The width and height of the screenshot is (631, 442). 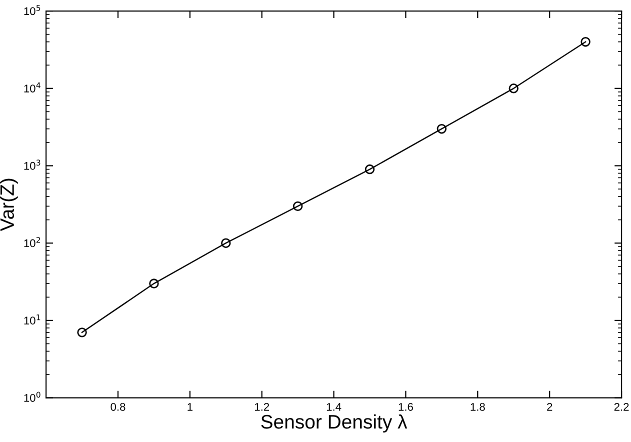 What do you see at coordinates (549, 406) in the screenshot?
I see `x-tick-label: 2` at bounding box center [549, 406].